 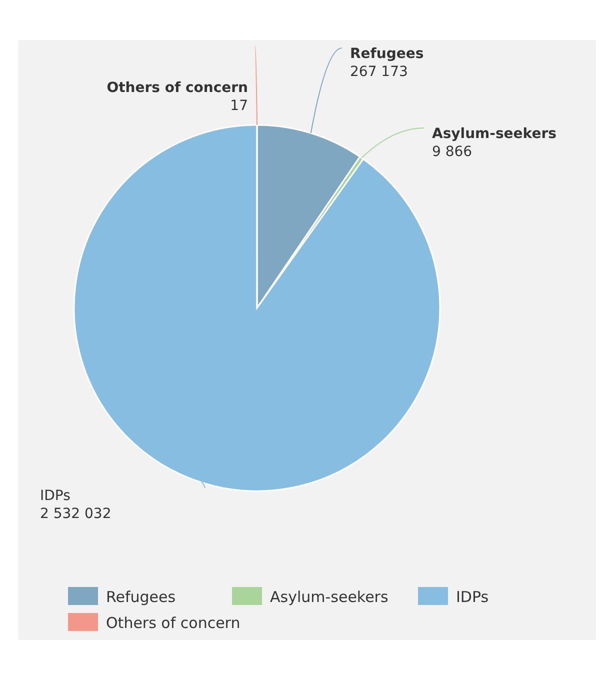 I want to click on slice-label: Refugees, so click(x=387, y=54).